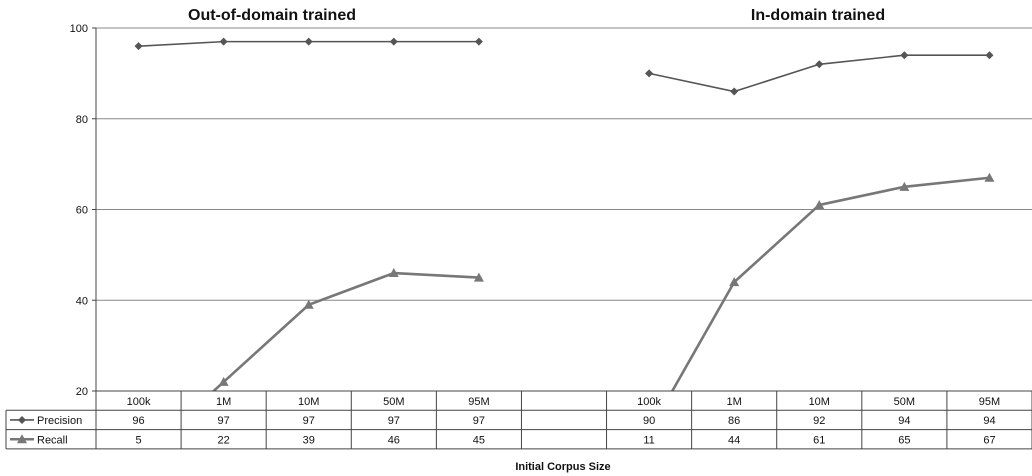 This screenshot has width=1032, height=476. What do you see at coordinates (819, 440) in the screenshot?
I see `recall-value: 61` at bounding box center [819, 440].